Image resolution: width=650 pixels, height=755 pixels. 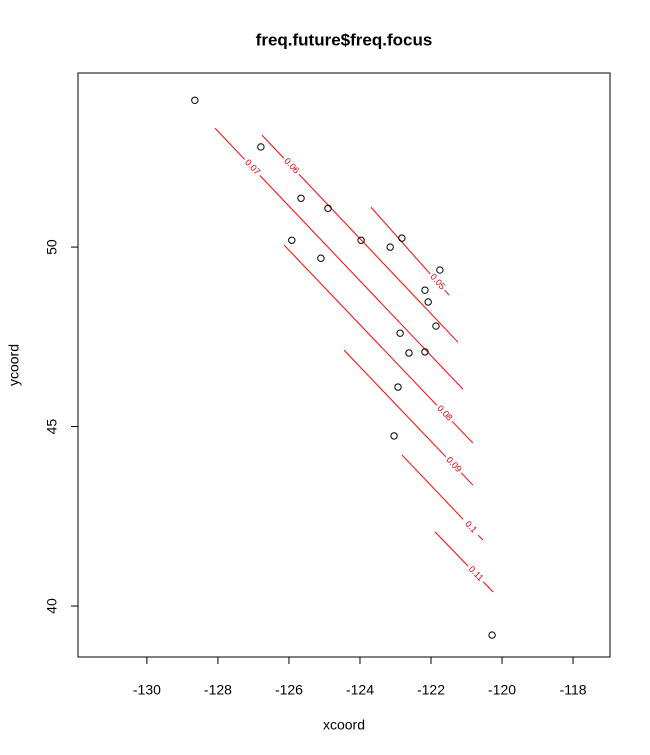 I want to click on y-tick-label: 45, so click(x=52, y=427).